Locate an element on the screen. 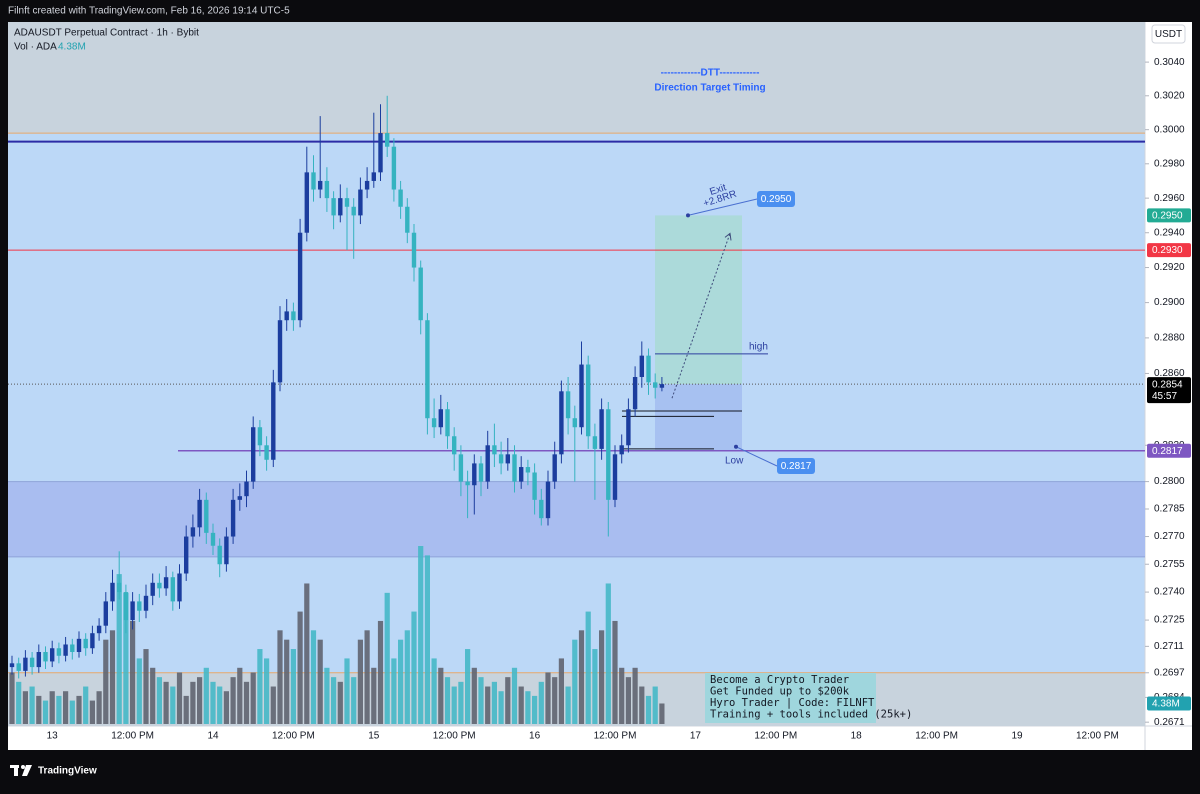 Image resolution: width=1200 pixels, height=794 pixels. y-tick-label: 0.2785 is located at coordinates (1169, 509).